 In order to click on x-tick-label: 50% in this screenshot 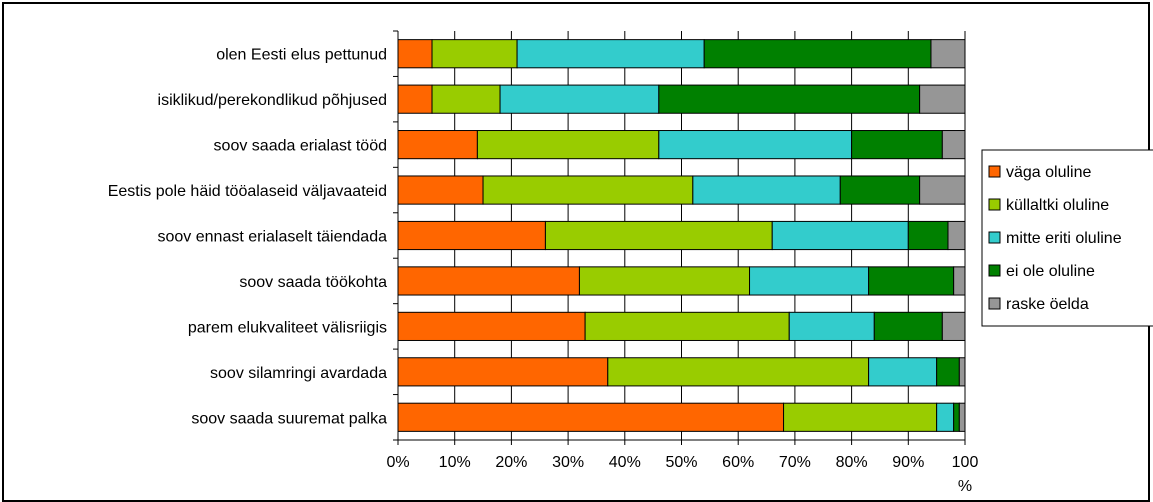, I will do `click(681, 462)`.